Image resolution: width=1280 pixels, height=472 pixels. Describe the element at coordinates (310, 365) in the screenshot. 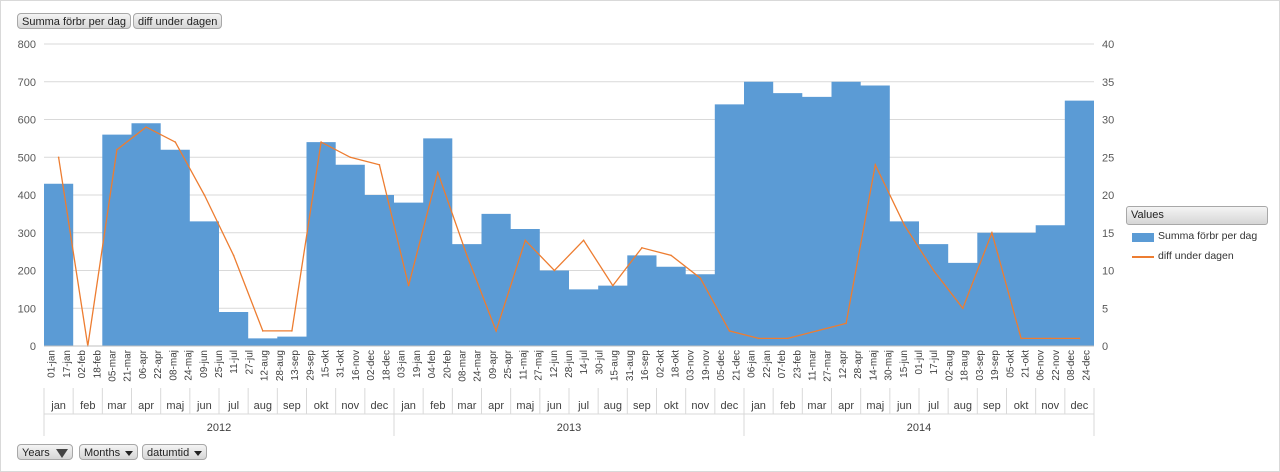

I see `date-tick-label: 29-sep` at that location.